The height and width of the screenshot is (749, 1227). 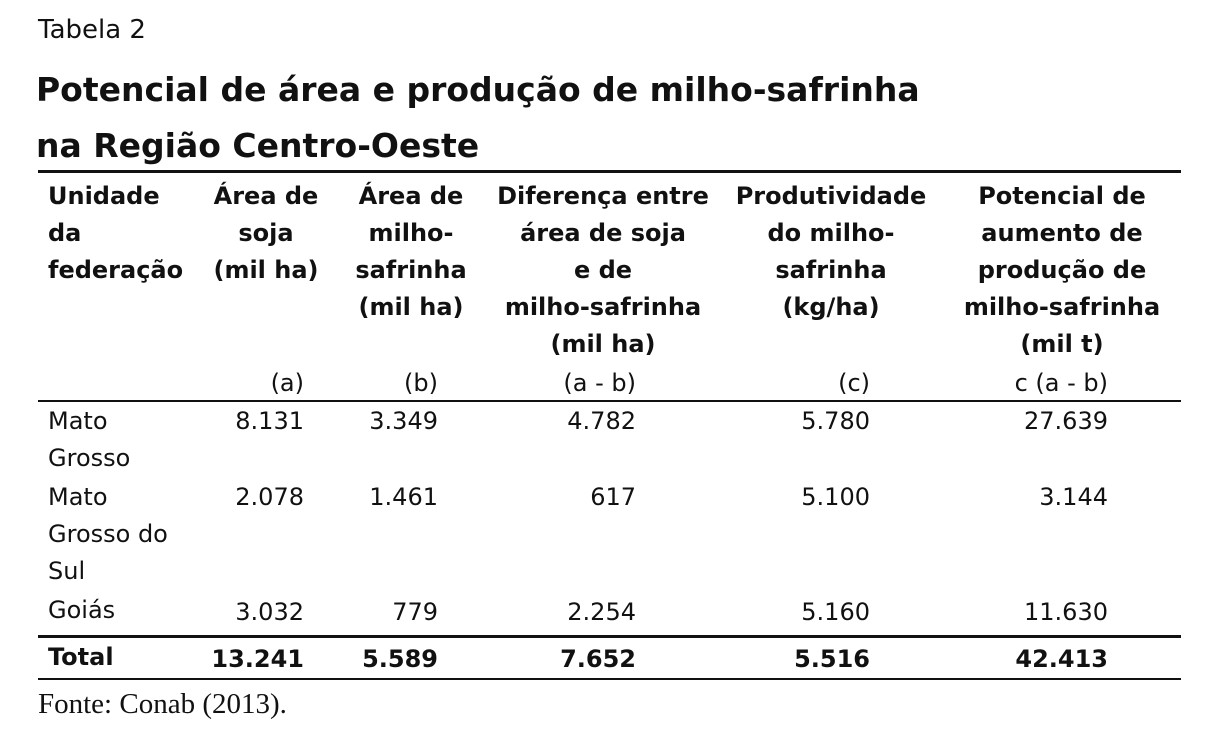 What do you see at coordinates (269, 612) in the screenshot?
I see `cell-area-soja: 3.032` at bounding box center [269, 612].